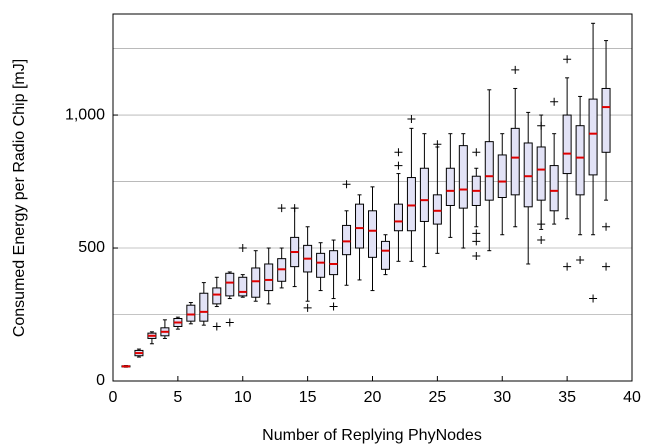  I want to click on y-tick-label: 0, so click(100, 380).